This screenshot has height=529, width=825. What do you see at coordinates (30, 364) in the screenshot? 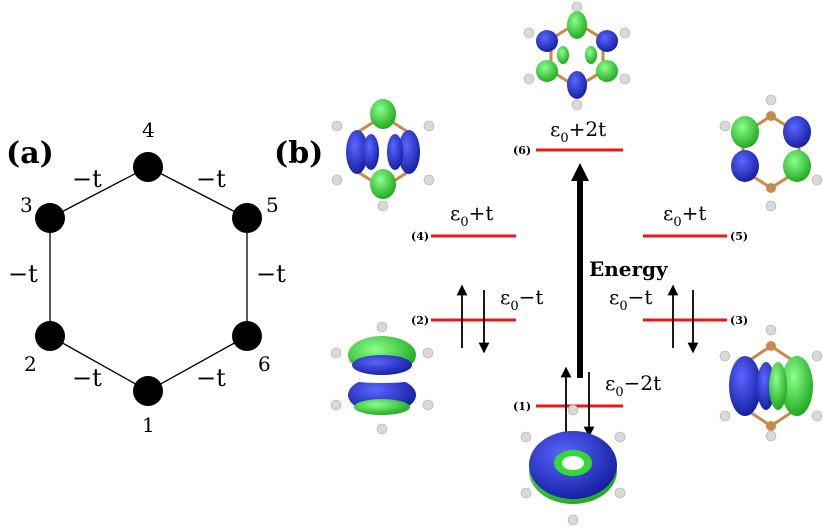
I see `site-number-2: 2` at bounding box center [30, 364].